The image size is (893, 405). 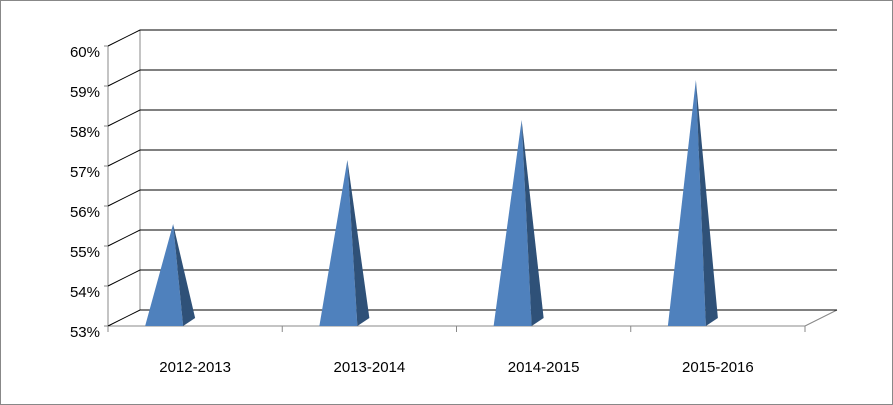 I want to click on floor-edge, so click(x=821, y=318).